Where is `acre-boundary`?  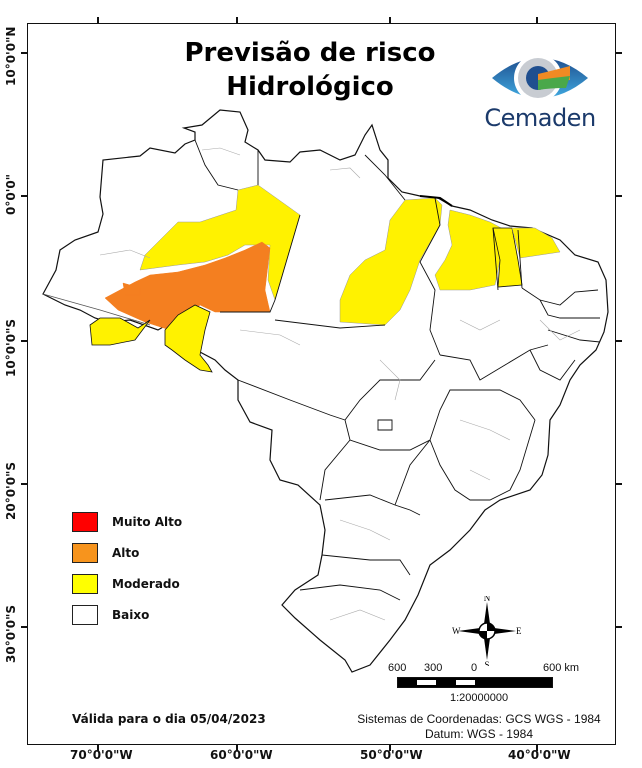 acre-boundary is located at coordinates (96, 309).